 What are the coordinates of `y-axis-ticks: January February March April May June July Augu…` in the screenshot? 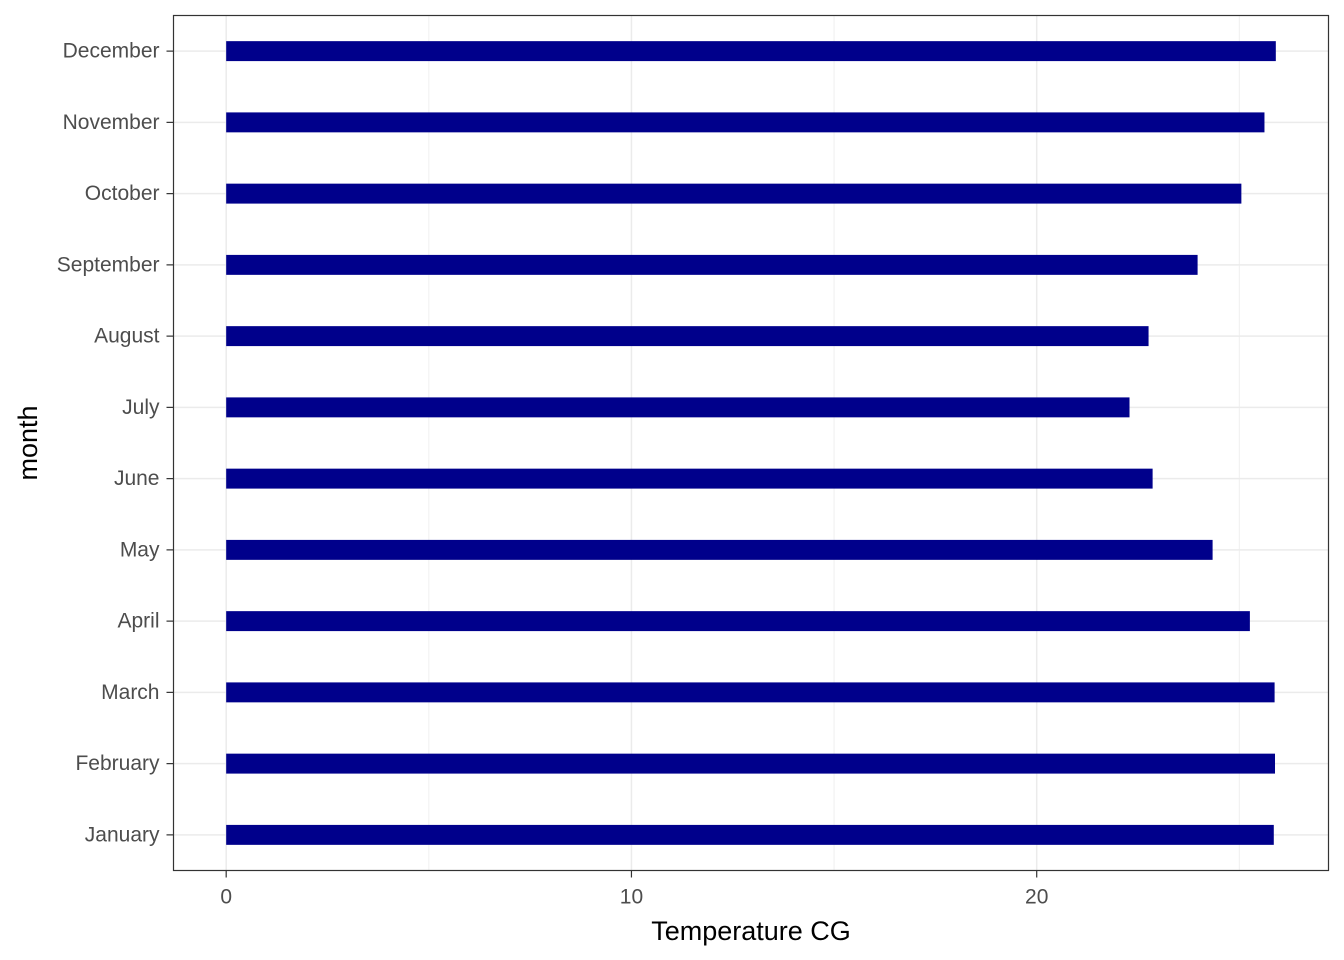 It's located at (115, 443).